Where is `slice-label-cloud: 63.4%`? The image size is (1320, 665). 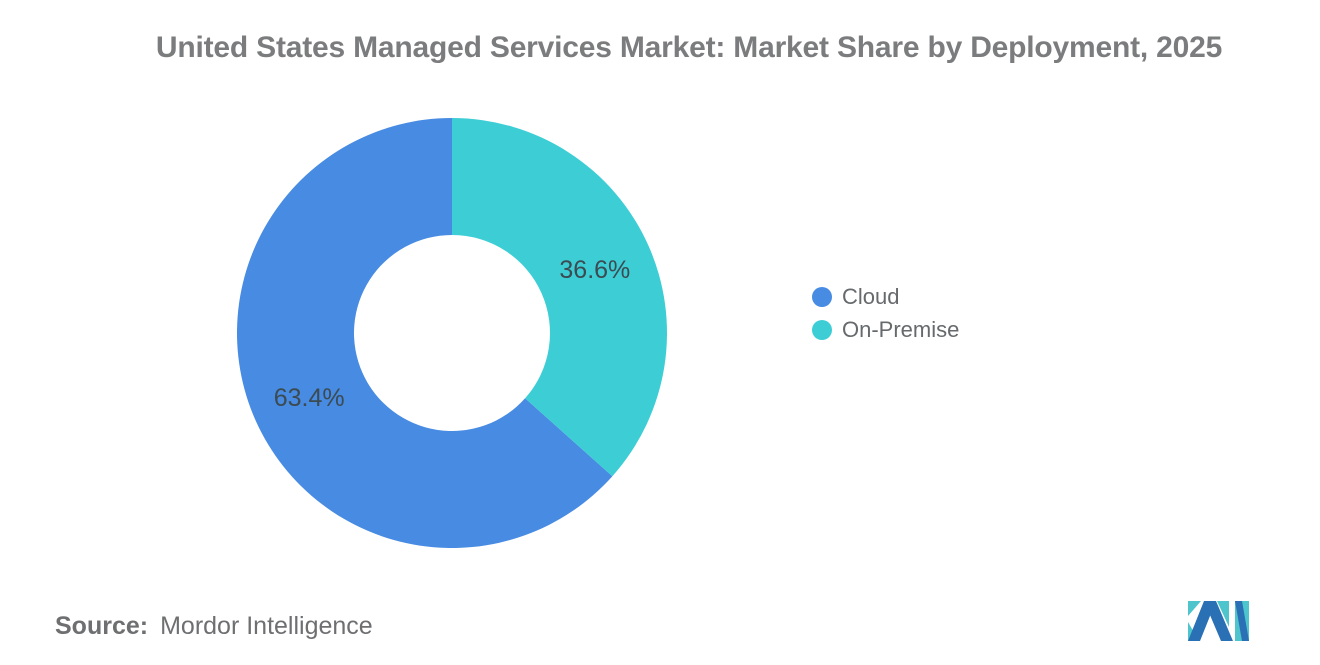
slice-label-cloud: 63.4% is located at coordinates (309, 398).